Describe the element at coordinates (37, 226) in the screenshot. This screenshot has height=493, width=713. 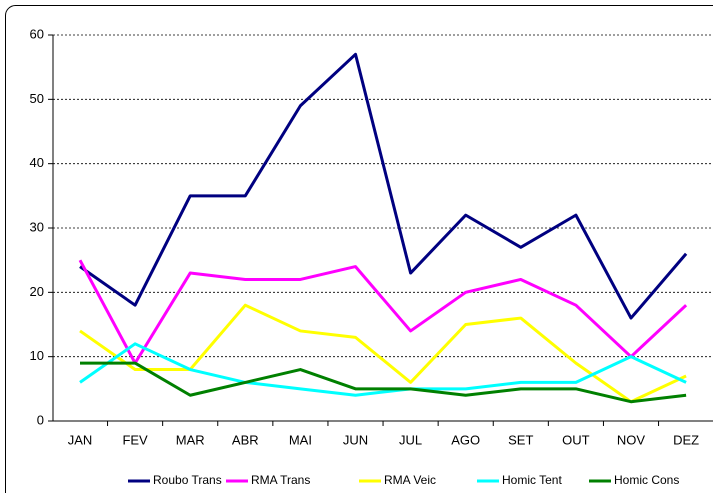
I see `y-tick-label: 30` at that location.